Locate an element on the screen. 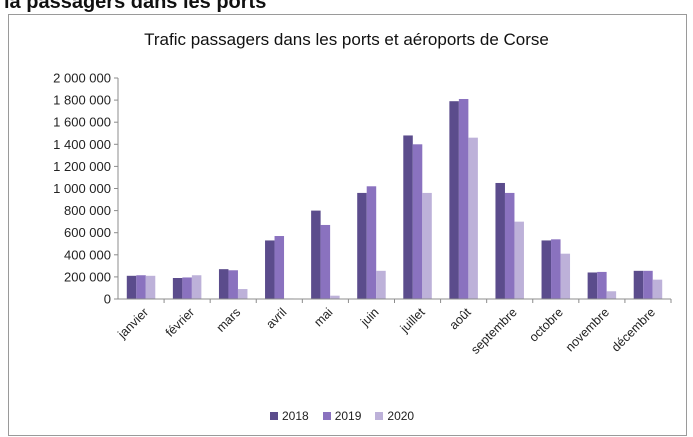  x-tick-label: avril is located at coordinates (276, 318).